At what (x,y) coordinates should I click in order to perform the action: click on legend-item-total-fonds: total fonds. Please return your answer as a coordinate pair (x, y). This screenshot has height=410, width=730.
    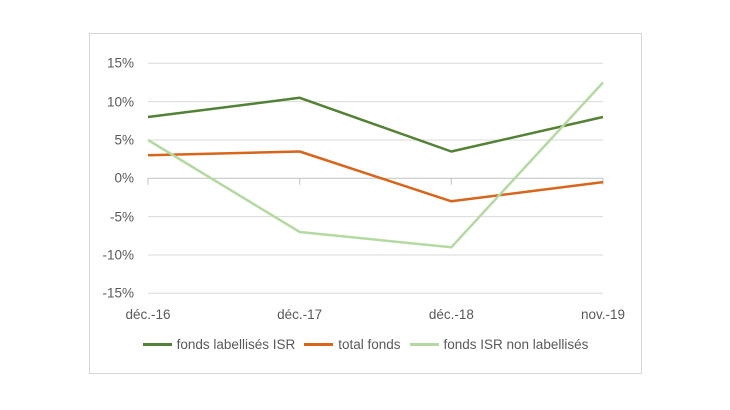
    Looking at the image, I should click on (352, 344).